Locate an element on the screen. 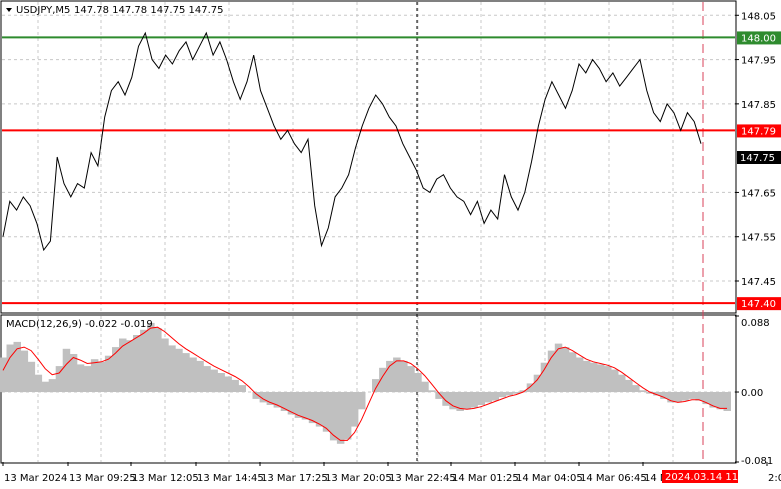 Image resolution: width=781 pixels, height=489 pixels. macd-tick-label: 0.088 is located at coordinates (755, 323).